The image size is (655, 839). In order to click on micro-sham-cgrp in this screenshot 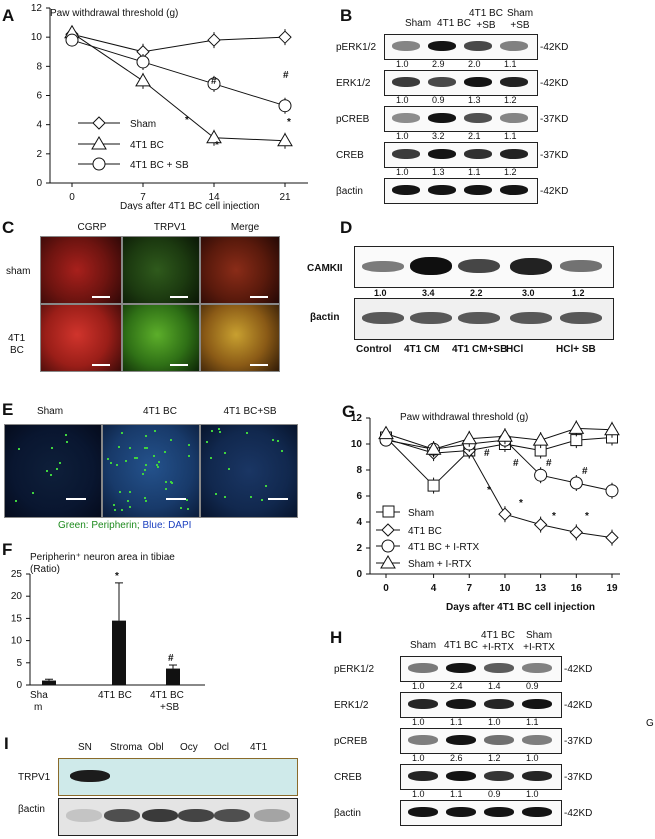, I will do `click(81, 270)`.